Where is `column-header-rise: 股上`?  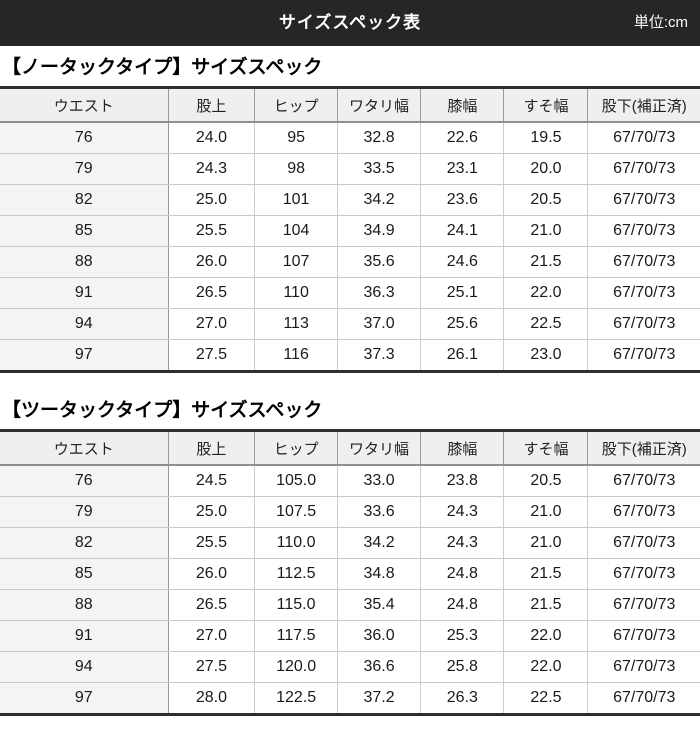 column-header-rise: 股上 is located at coordinates (211, 448).